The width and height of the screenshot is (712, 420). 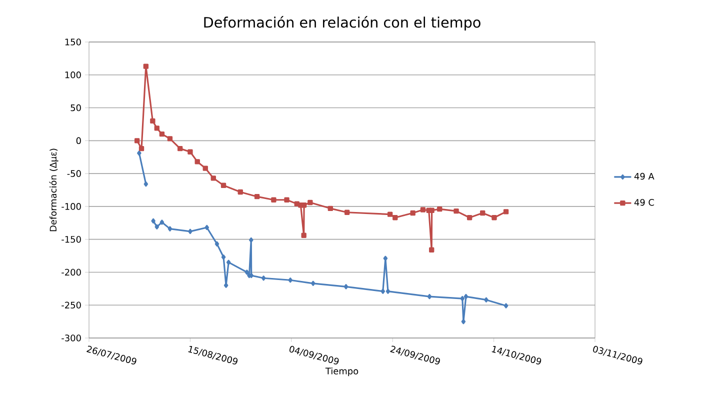 What do you see at coordinates (644, 176) in the screenshot?
I see `legend-label: 49 A` at bounding box center [644, 176].